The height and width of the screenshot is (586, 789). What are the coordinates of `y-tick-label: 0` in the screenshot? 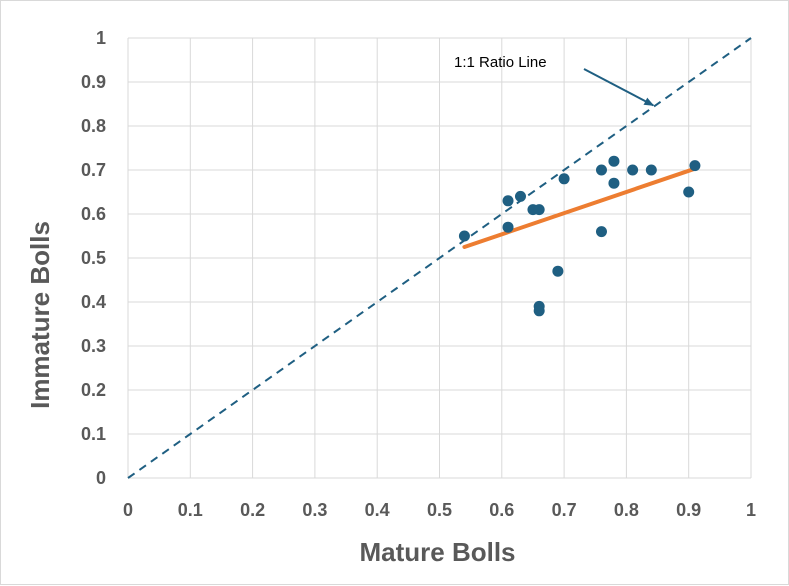 It's located at (101, 478).